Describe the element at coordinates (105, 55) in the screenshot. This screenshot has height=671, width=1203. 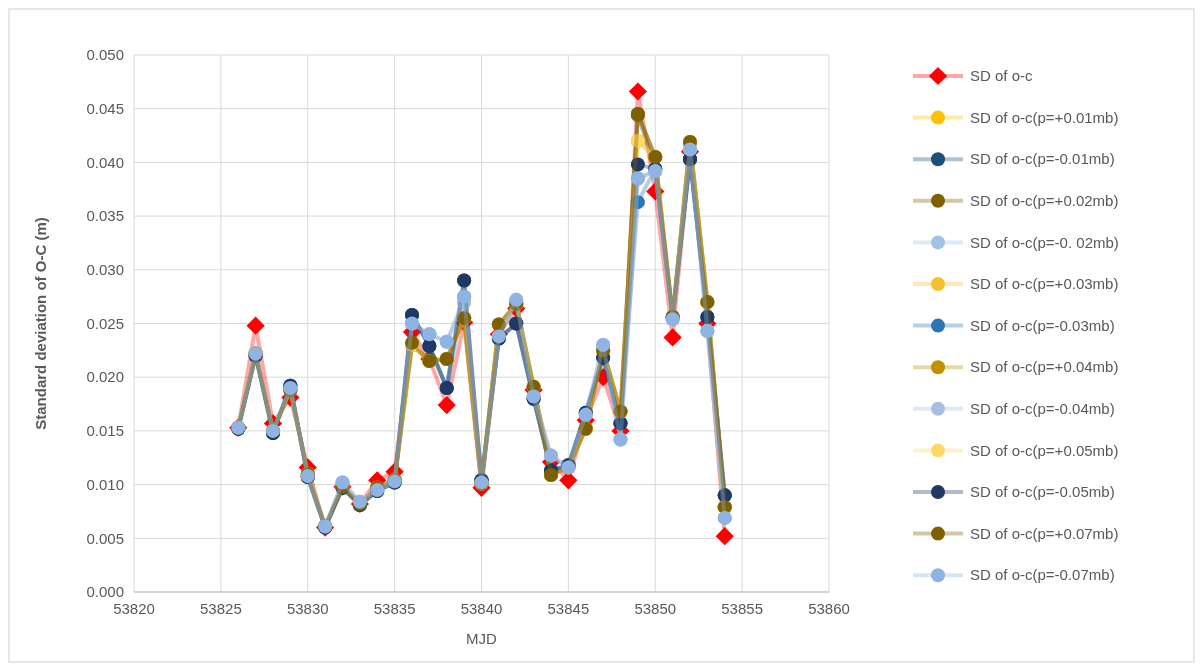
I see `y-tick-label: 0.050` at that location.